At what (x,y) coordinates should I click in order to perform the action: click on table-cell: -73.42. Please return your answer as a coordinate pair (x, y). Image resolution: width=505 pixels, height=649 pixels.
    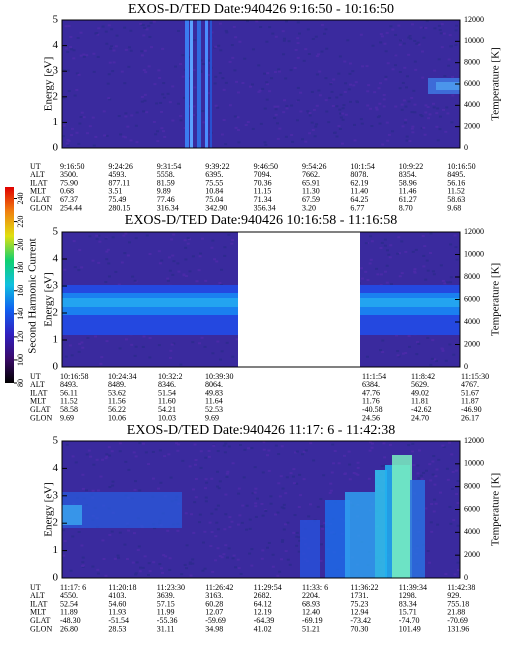
    Looking at the image, I should click on (360, 620).